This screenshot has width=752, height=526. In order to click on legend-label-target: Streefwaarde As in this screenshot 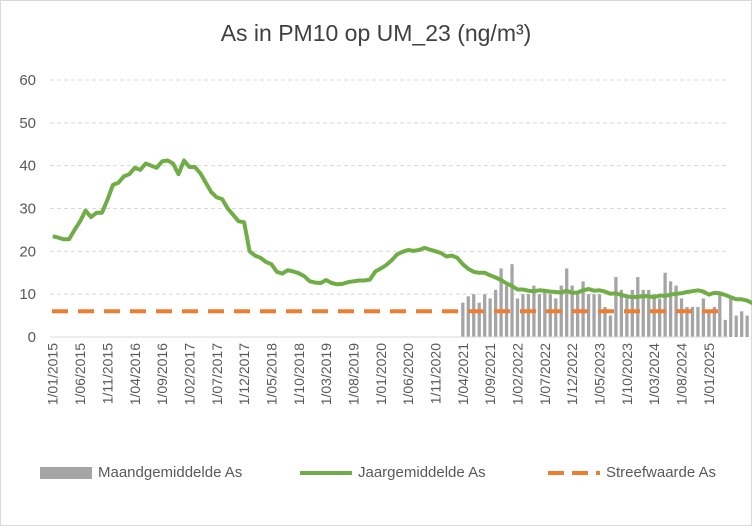, I will do `click(661, 472)`.